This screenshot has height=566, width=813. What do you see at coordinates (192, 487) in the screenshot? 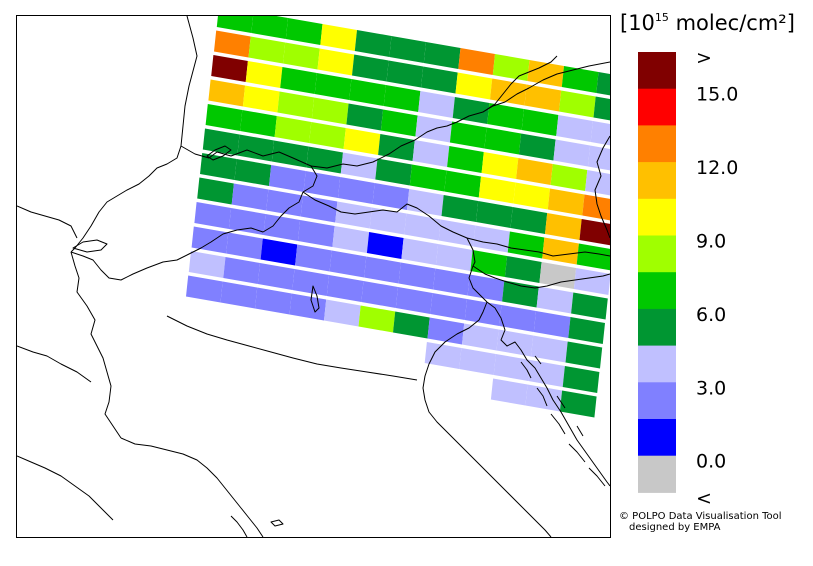
I see `coast-liguria` at bounding box center [192, 487].